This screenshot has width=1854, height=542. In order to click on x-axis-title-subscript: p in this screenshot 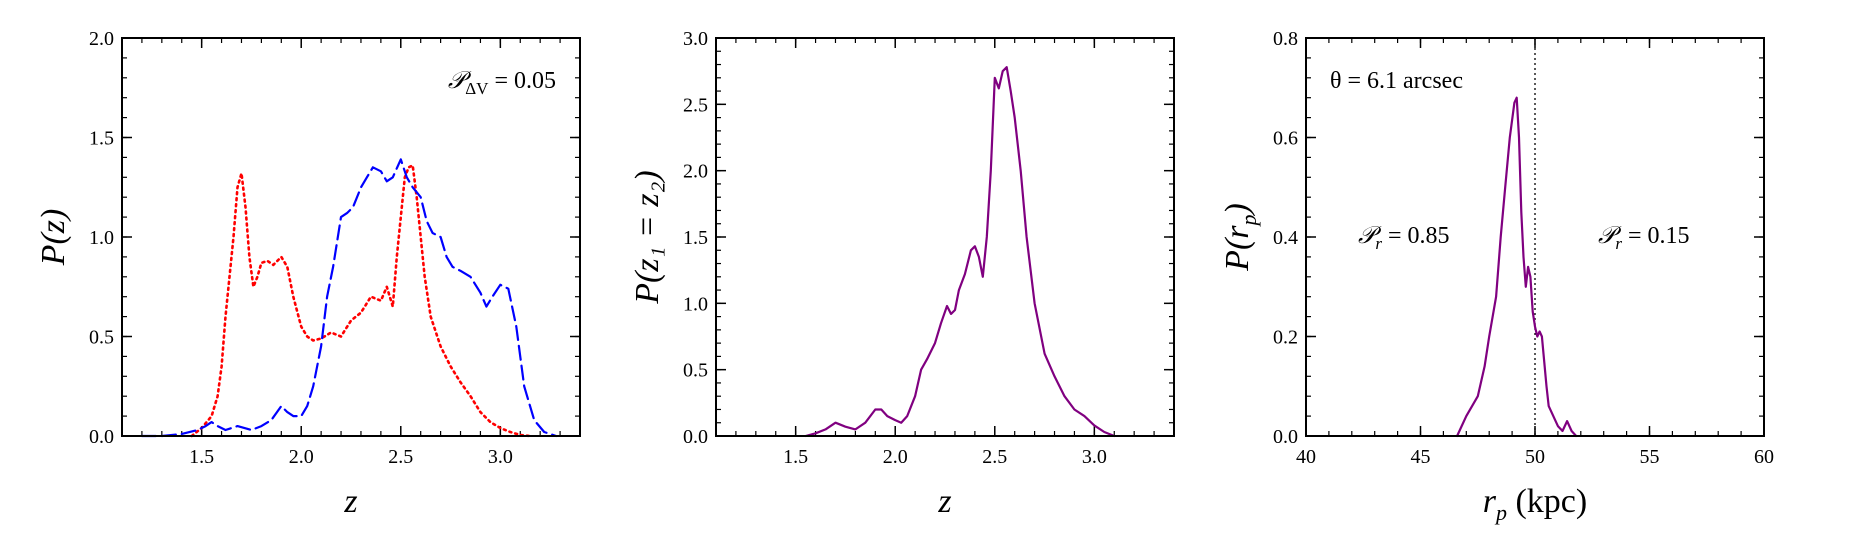, I will do `click(1500, 512)`.